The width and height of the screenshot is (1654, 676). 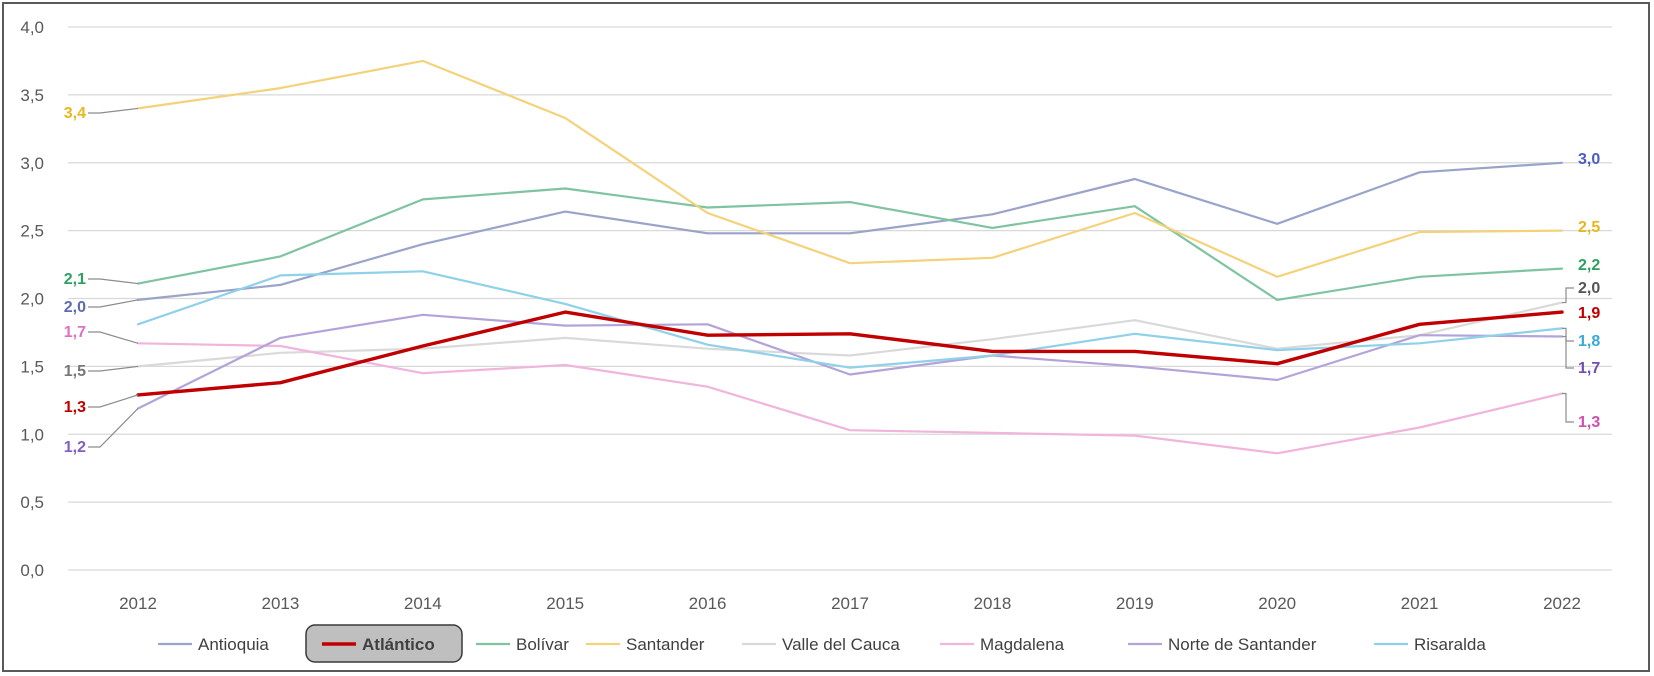 I want to click on y-tick-label: 0,0, so click(x=32, y=570).